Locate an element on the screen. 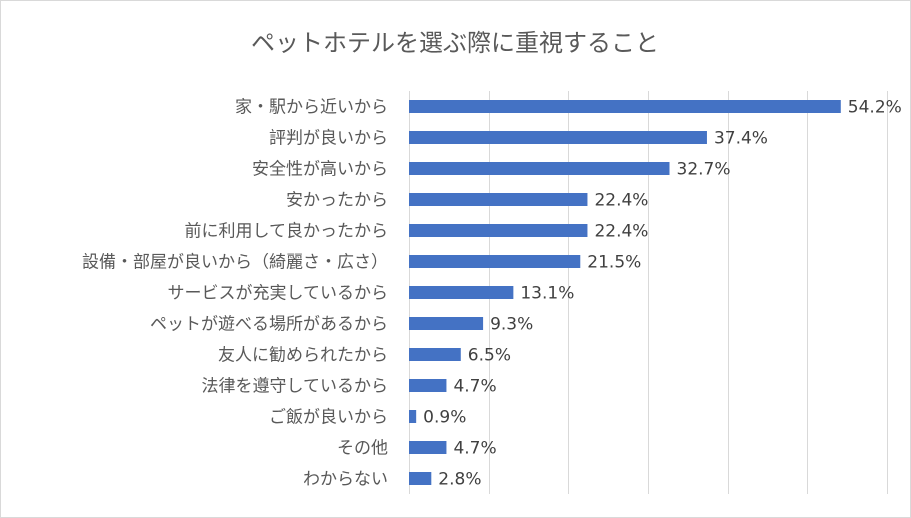 Image resolution: width=911 pixels, height=518 pixels. category-label: その他 is located at coordinates (362, 449).